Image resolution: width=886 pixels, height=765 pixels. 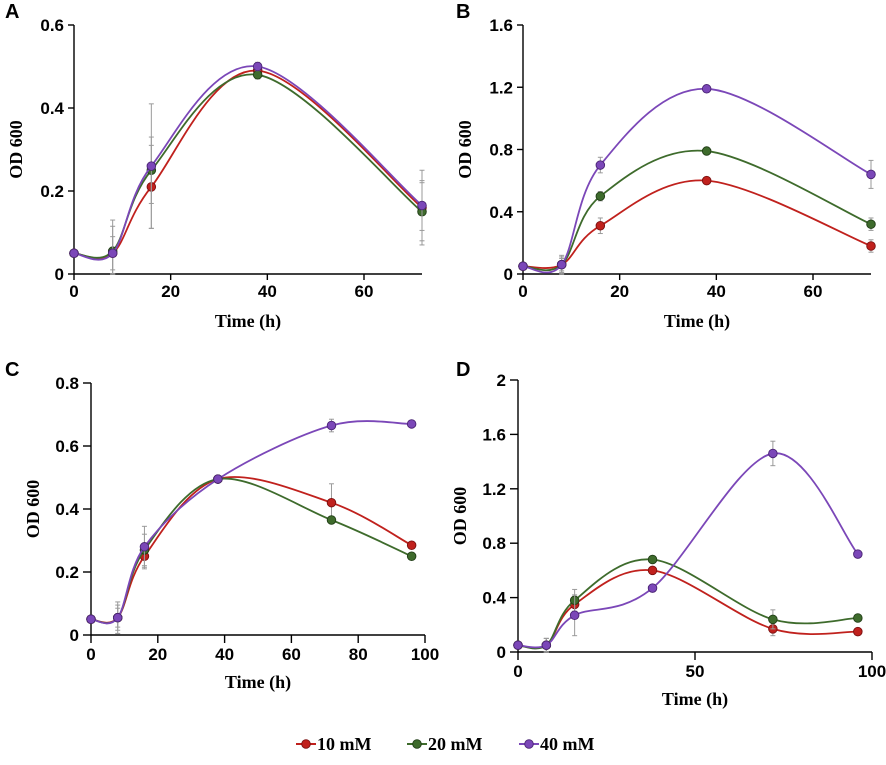 I want to click on panel-letter: B, so click(x=463, y=12).